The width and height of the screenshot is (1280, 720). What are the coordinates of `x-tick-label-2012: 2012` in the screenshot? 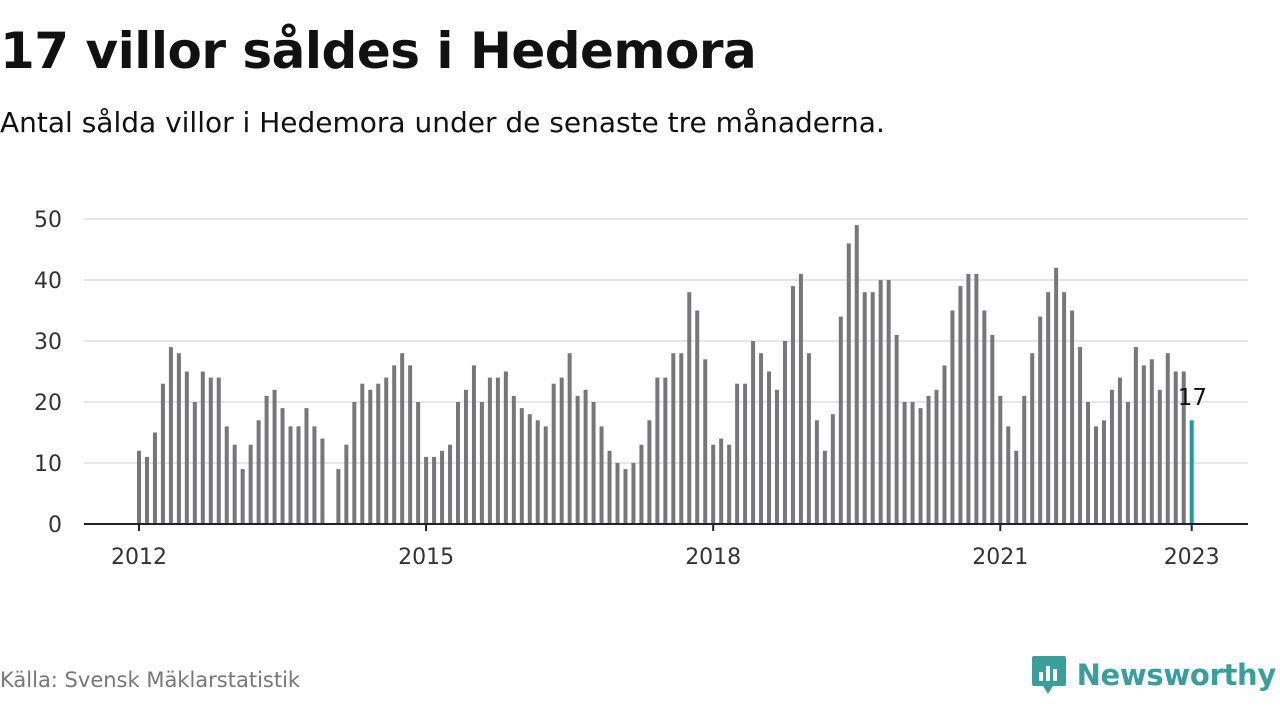 It's located at (139, 557).